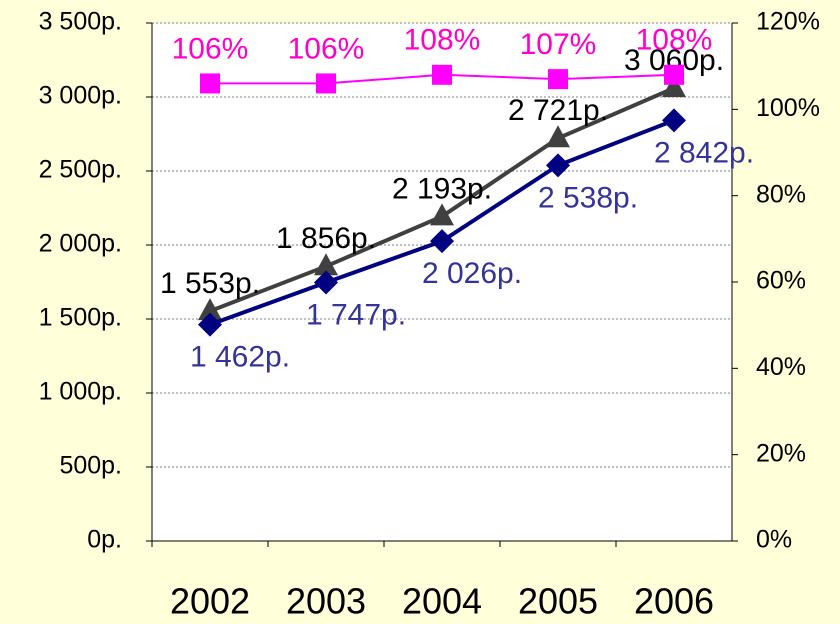 Image resolution: width=840 pixels, height=624 pixels. What do you see at coordinates (788, 22) in the screenshot?
I see `y2-tick-label: 120%` at bounding box center [788, 22].